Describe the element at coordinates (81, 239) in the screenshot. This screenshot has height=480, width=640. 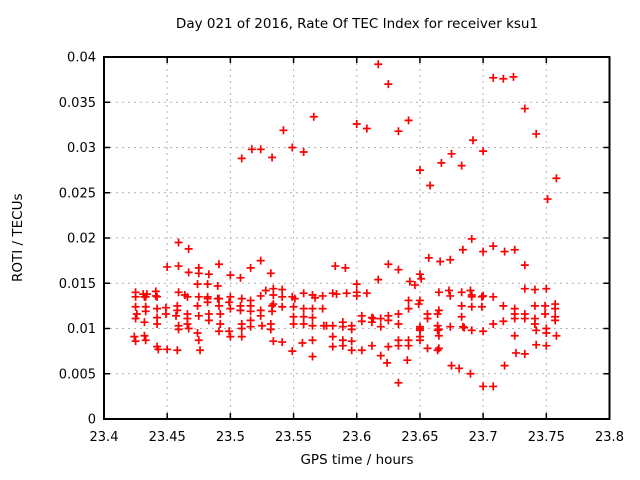
I see `y-tick-label: 0.02` at that location.